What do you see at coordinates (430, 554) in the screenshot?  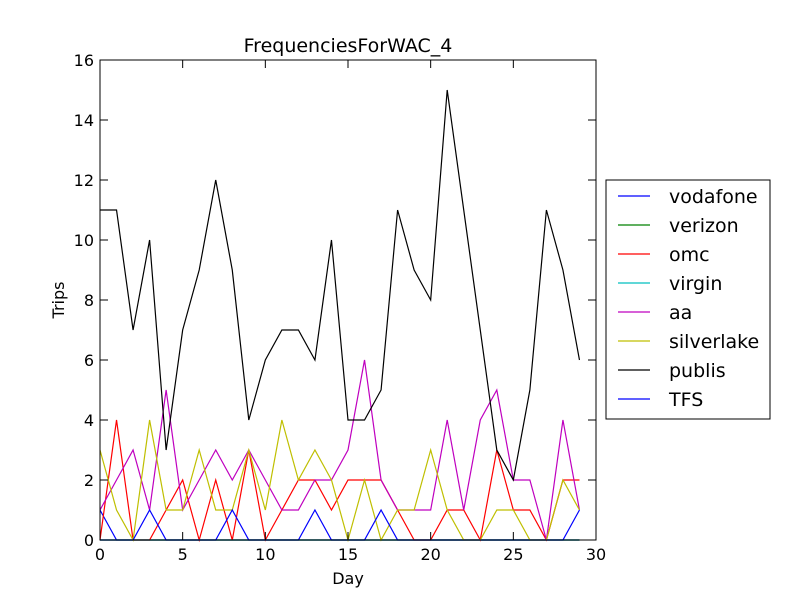 I see `x-tick-label: 20` at bounding box center [430, 554].